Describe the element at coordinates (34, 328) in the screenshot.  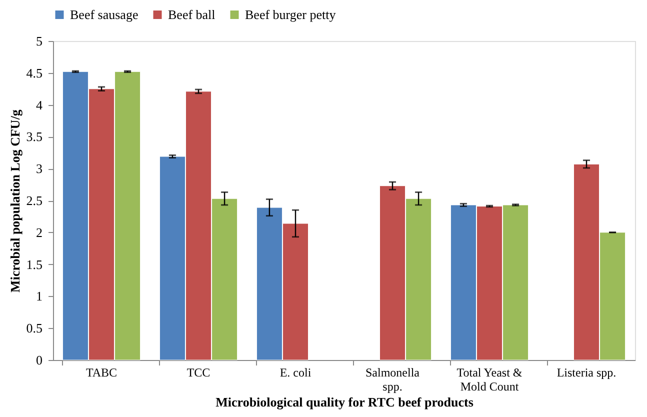
I see `y-tick-label: 0.5` at that location.